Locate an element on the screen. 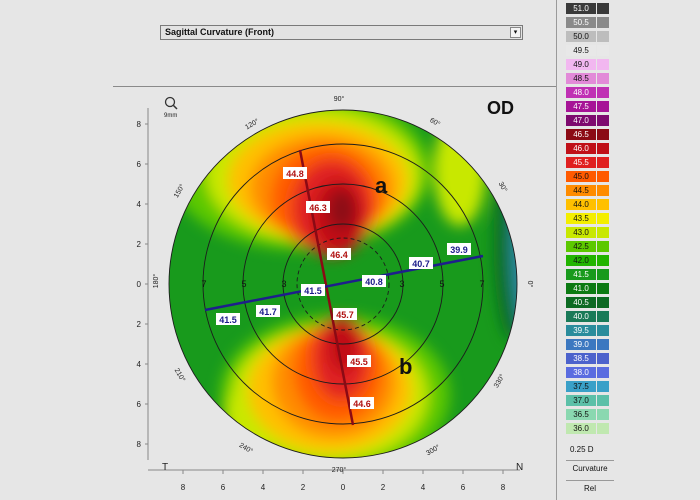 The height and width of the screenshot is (500, 700). reading-value: 44.6 is located at coordinates (362, 404).